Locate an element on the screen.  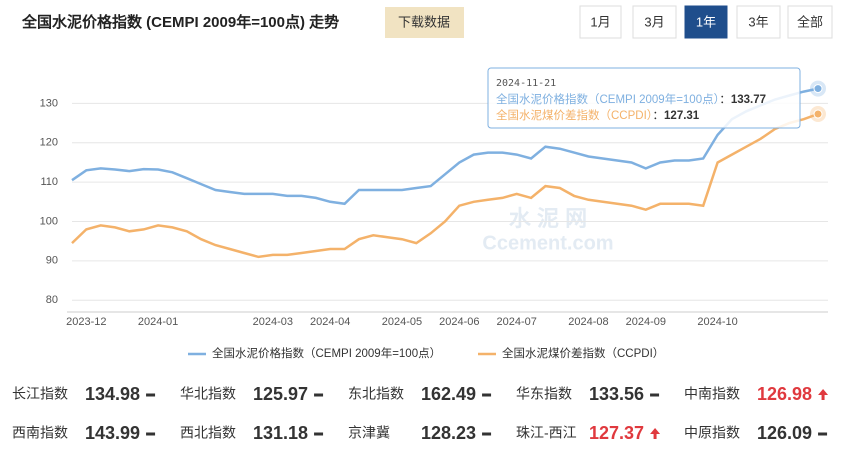
region-name: 华北指数 is located at coordinates (208, 394).